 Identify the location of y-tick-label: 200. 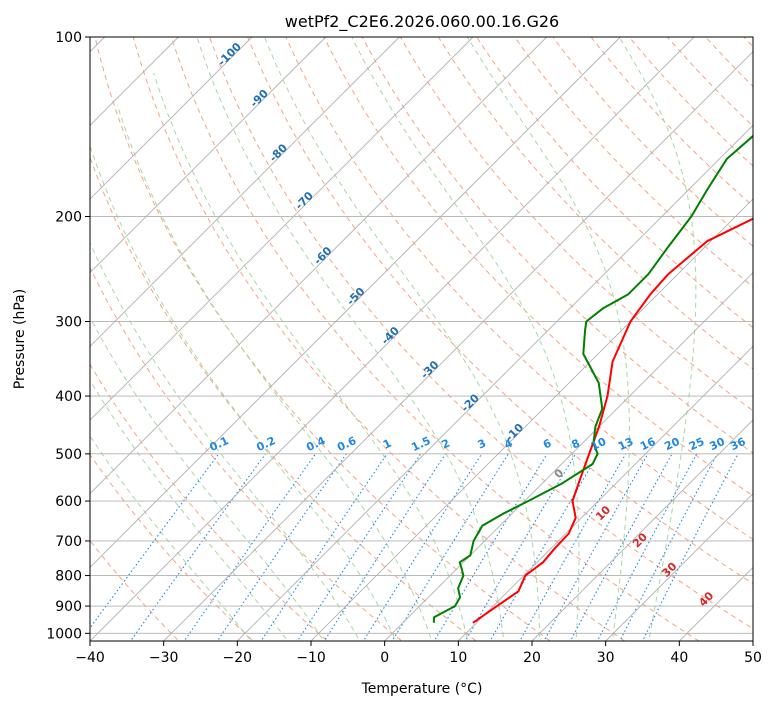
(68, 218).